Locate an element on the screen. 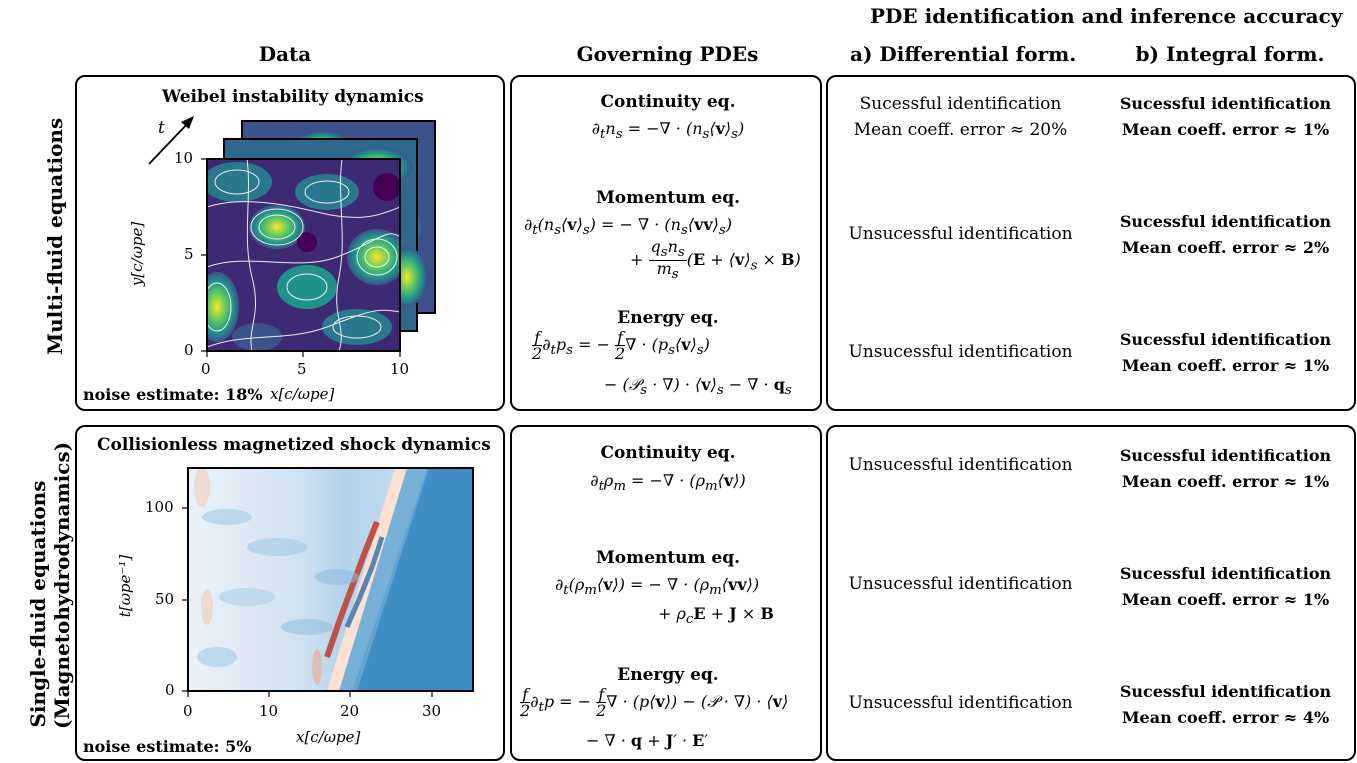 The image size is (1357, 763). weibel-xlabel: x[c/ωpe] is located at coordinates (302, 394).